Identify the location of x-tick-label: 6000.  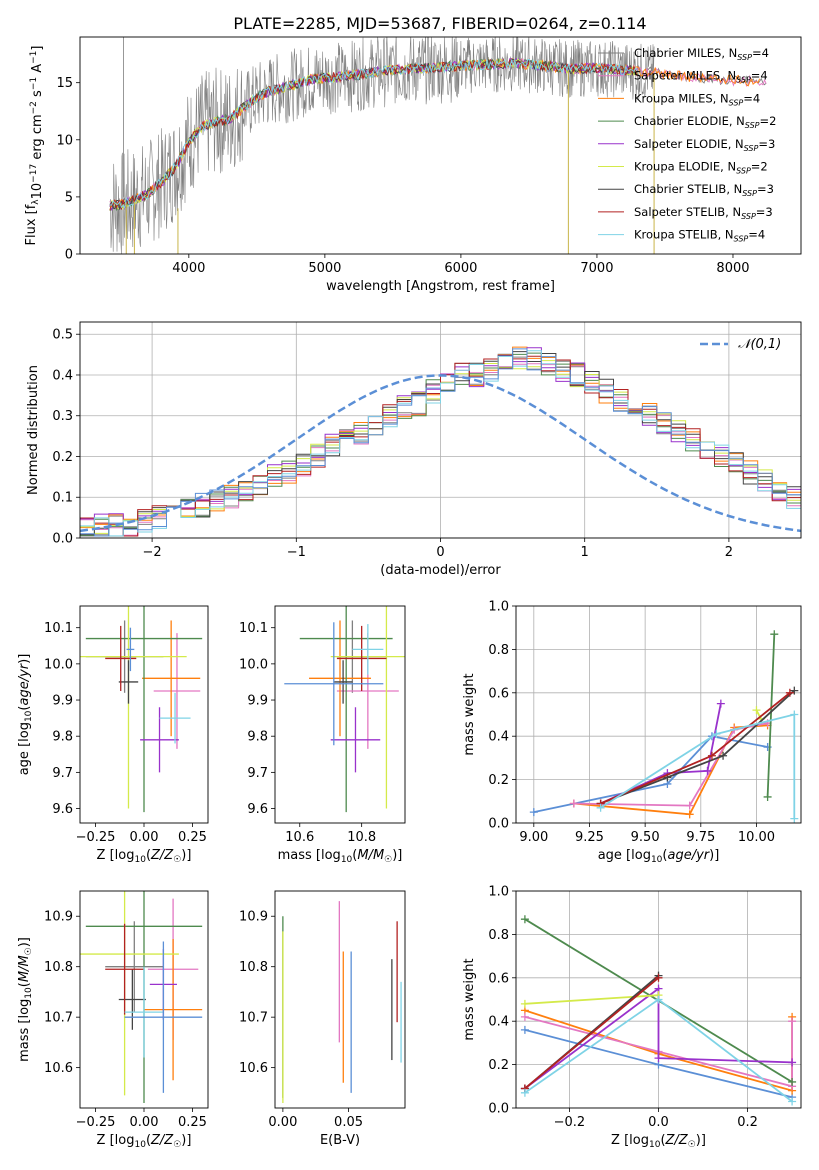
(460, 268).